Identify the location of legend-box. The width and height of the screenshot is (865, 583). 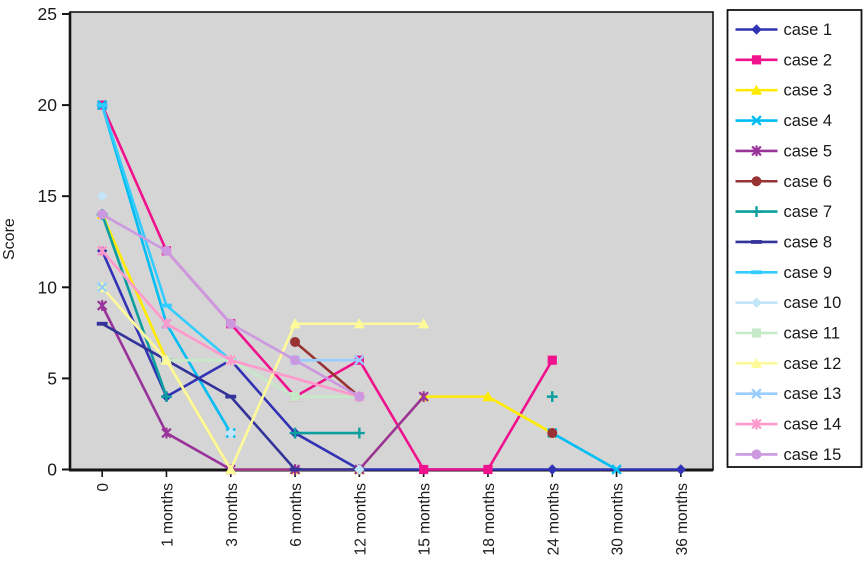
(794, 238).